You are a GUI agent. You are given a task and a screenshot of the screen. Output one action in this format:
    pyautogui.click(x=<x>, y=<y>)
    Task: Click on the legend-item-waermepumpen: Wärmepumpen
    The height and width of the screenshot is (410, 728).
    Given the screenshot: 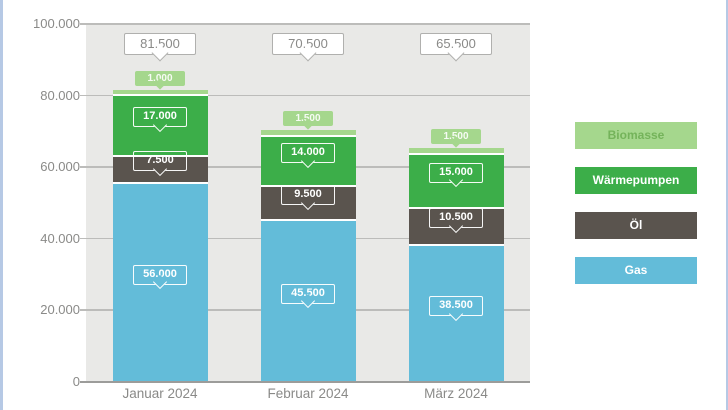 What is the action you would take?
    pyautogui.click(x=636, y=180)
    